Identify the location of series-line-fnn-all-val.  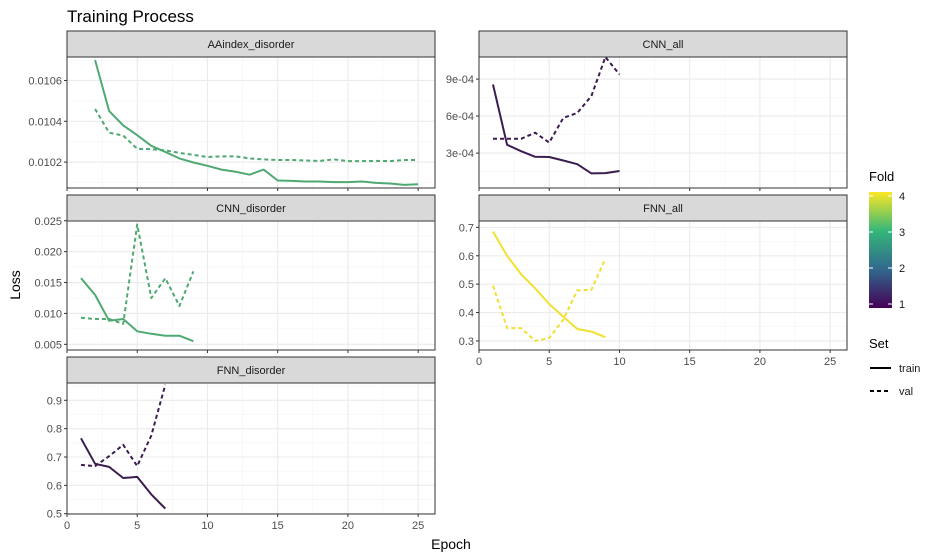
(549, 300).